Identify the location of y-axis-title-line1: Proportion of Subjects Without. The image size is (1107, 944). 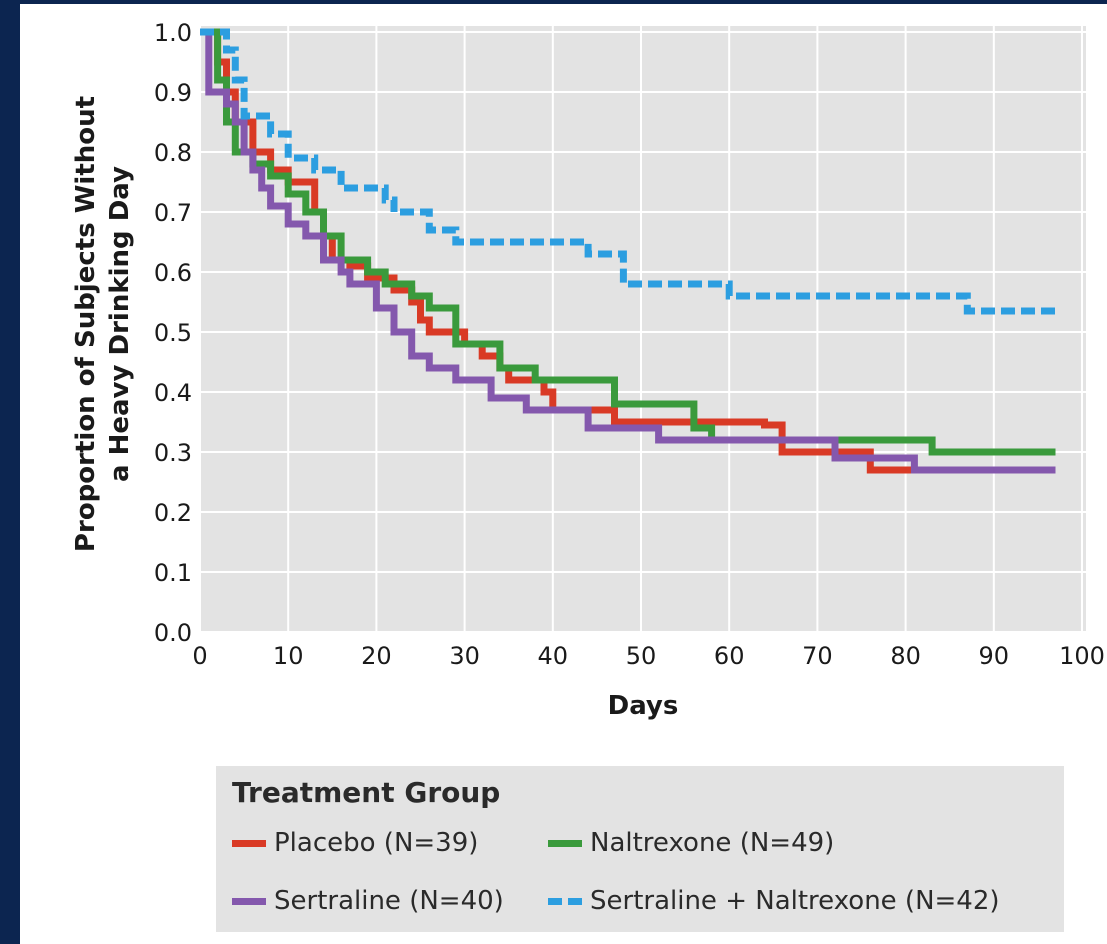
(86, 324).